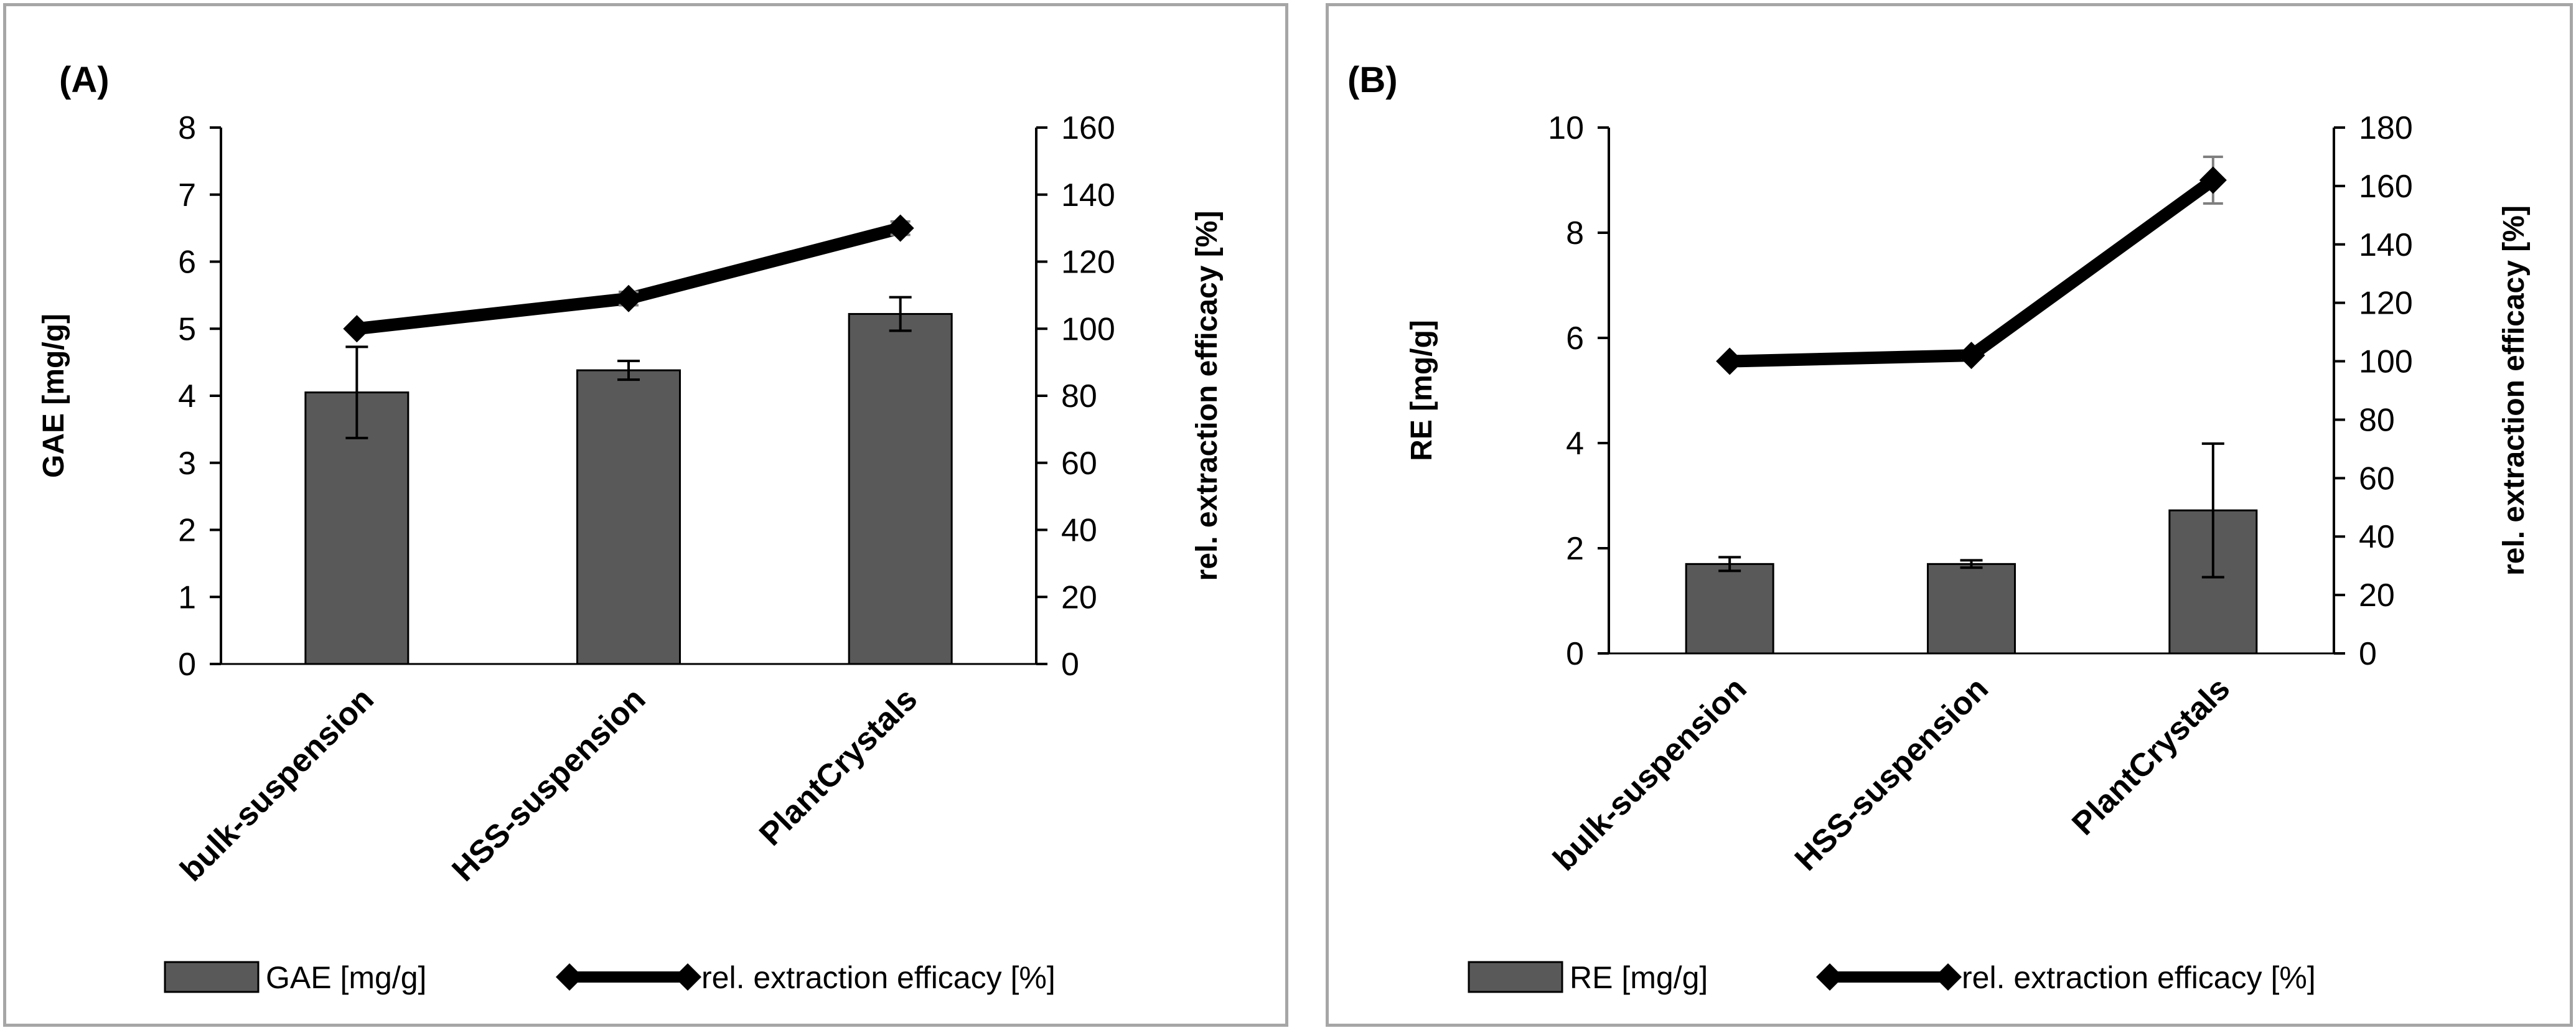 The height and width of the screenshot is (1033, 2576). Describe the element at coordinates (53, 396) in the screenshot. I see `y-left-axis-title: GAE [mg/g]` at that location.